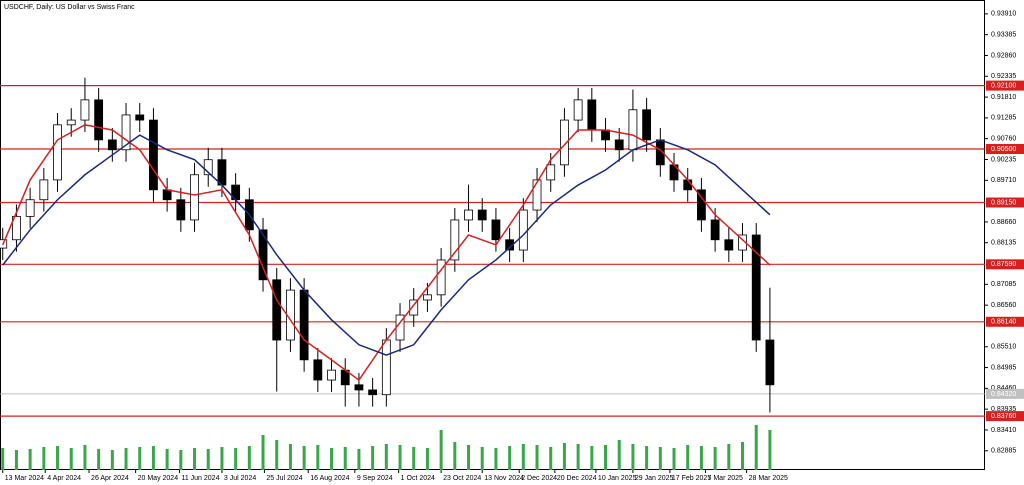 The image size is (1024, 485). What do you see at coordinates (1003, 97) in the screenshot?
I see `y-tick-label: 0.91810` at bounding box center [1003, 97].